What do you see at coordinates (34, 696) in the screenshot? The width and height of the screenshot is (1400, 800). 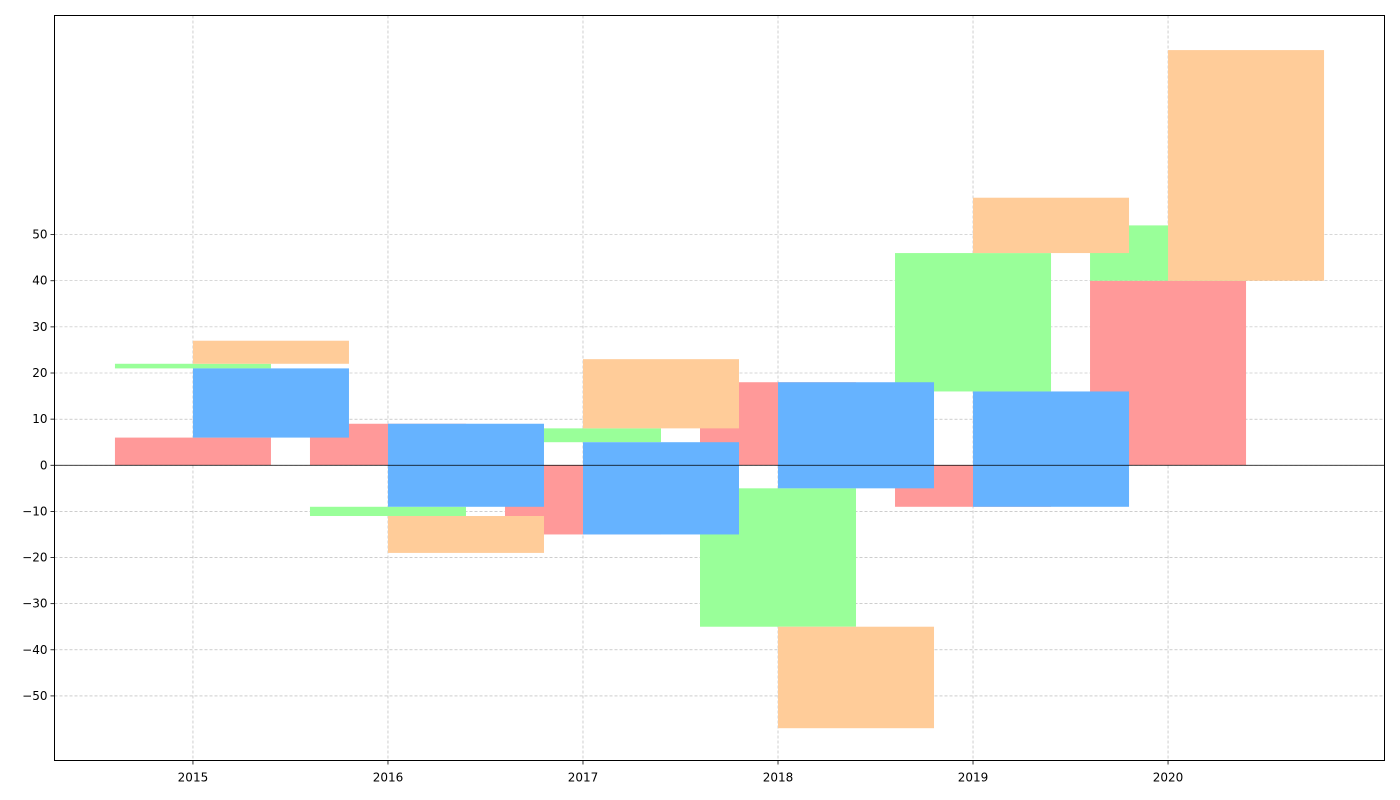 I see `y-tick-label: −50` at bounding box center [34, 696].